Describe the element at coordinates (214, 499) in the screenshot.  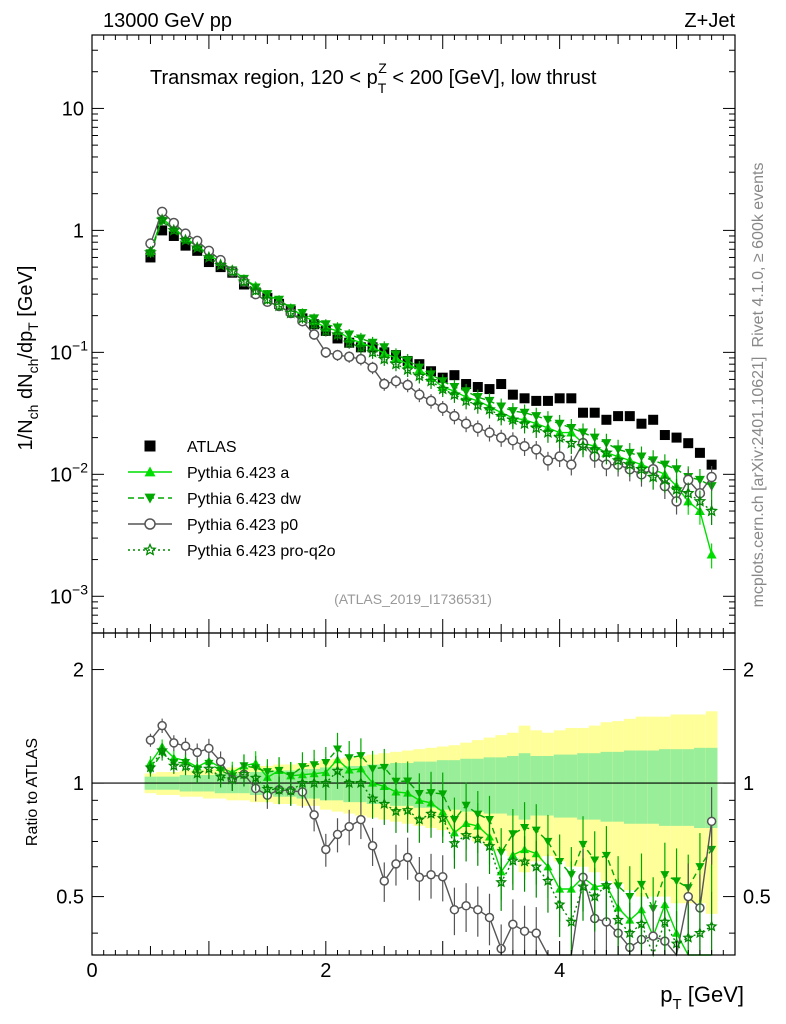
I see `legend-entry-2: Pythia 6.423 dw` at that location.